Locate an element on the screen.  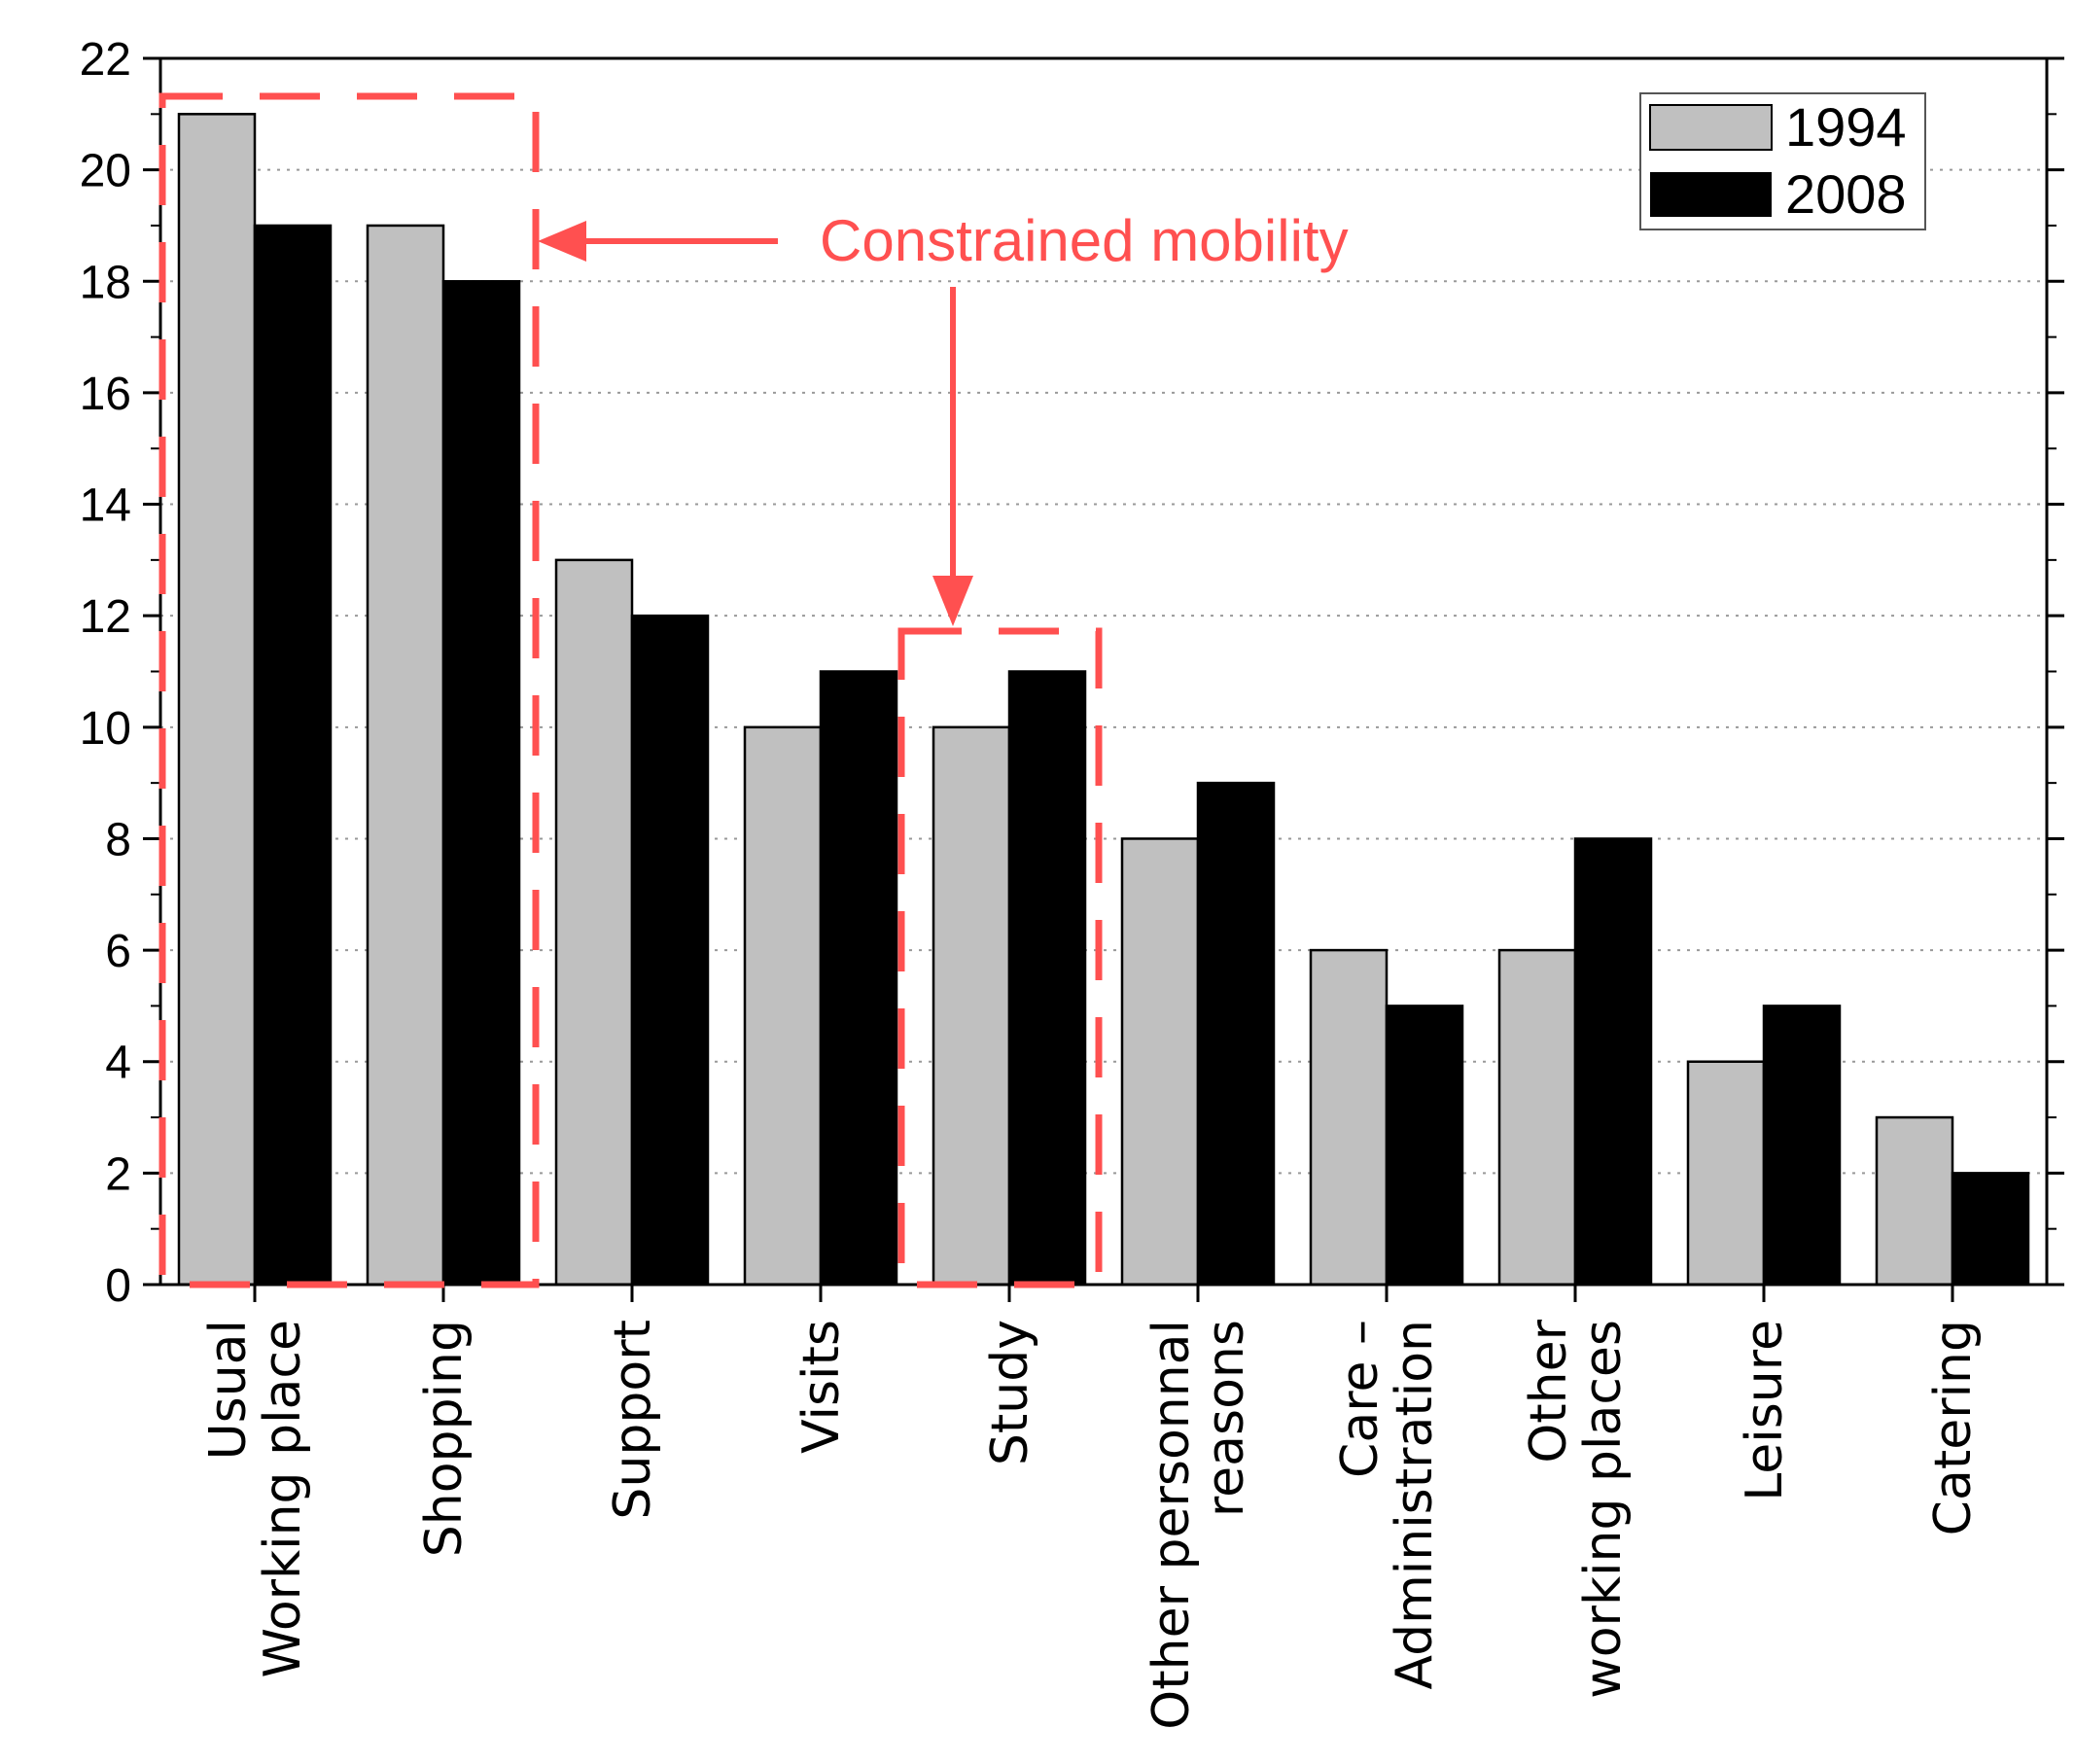
x-category-label: working places is located at coordinates (1603, 1509).